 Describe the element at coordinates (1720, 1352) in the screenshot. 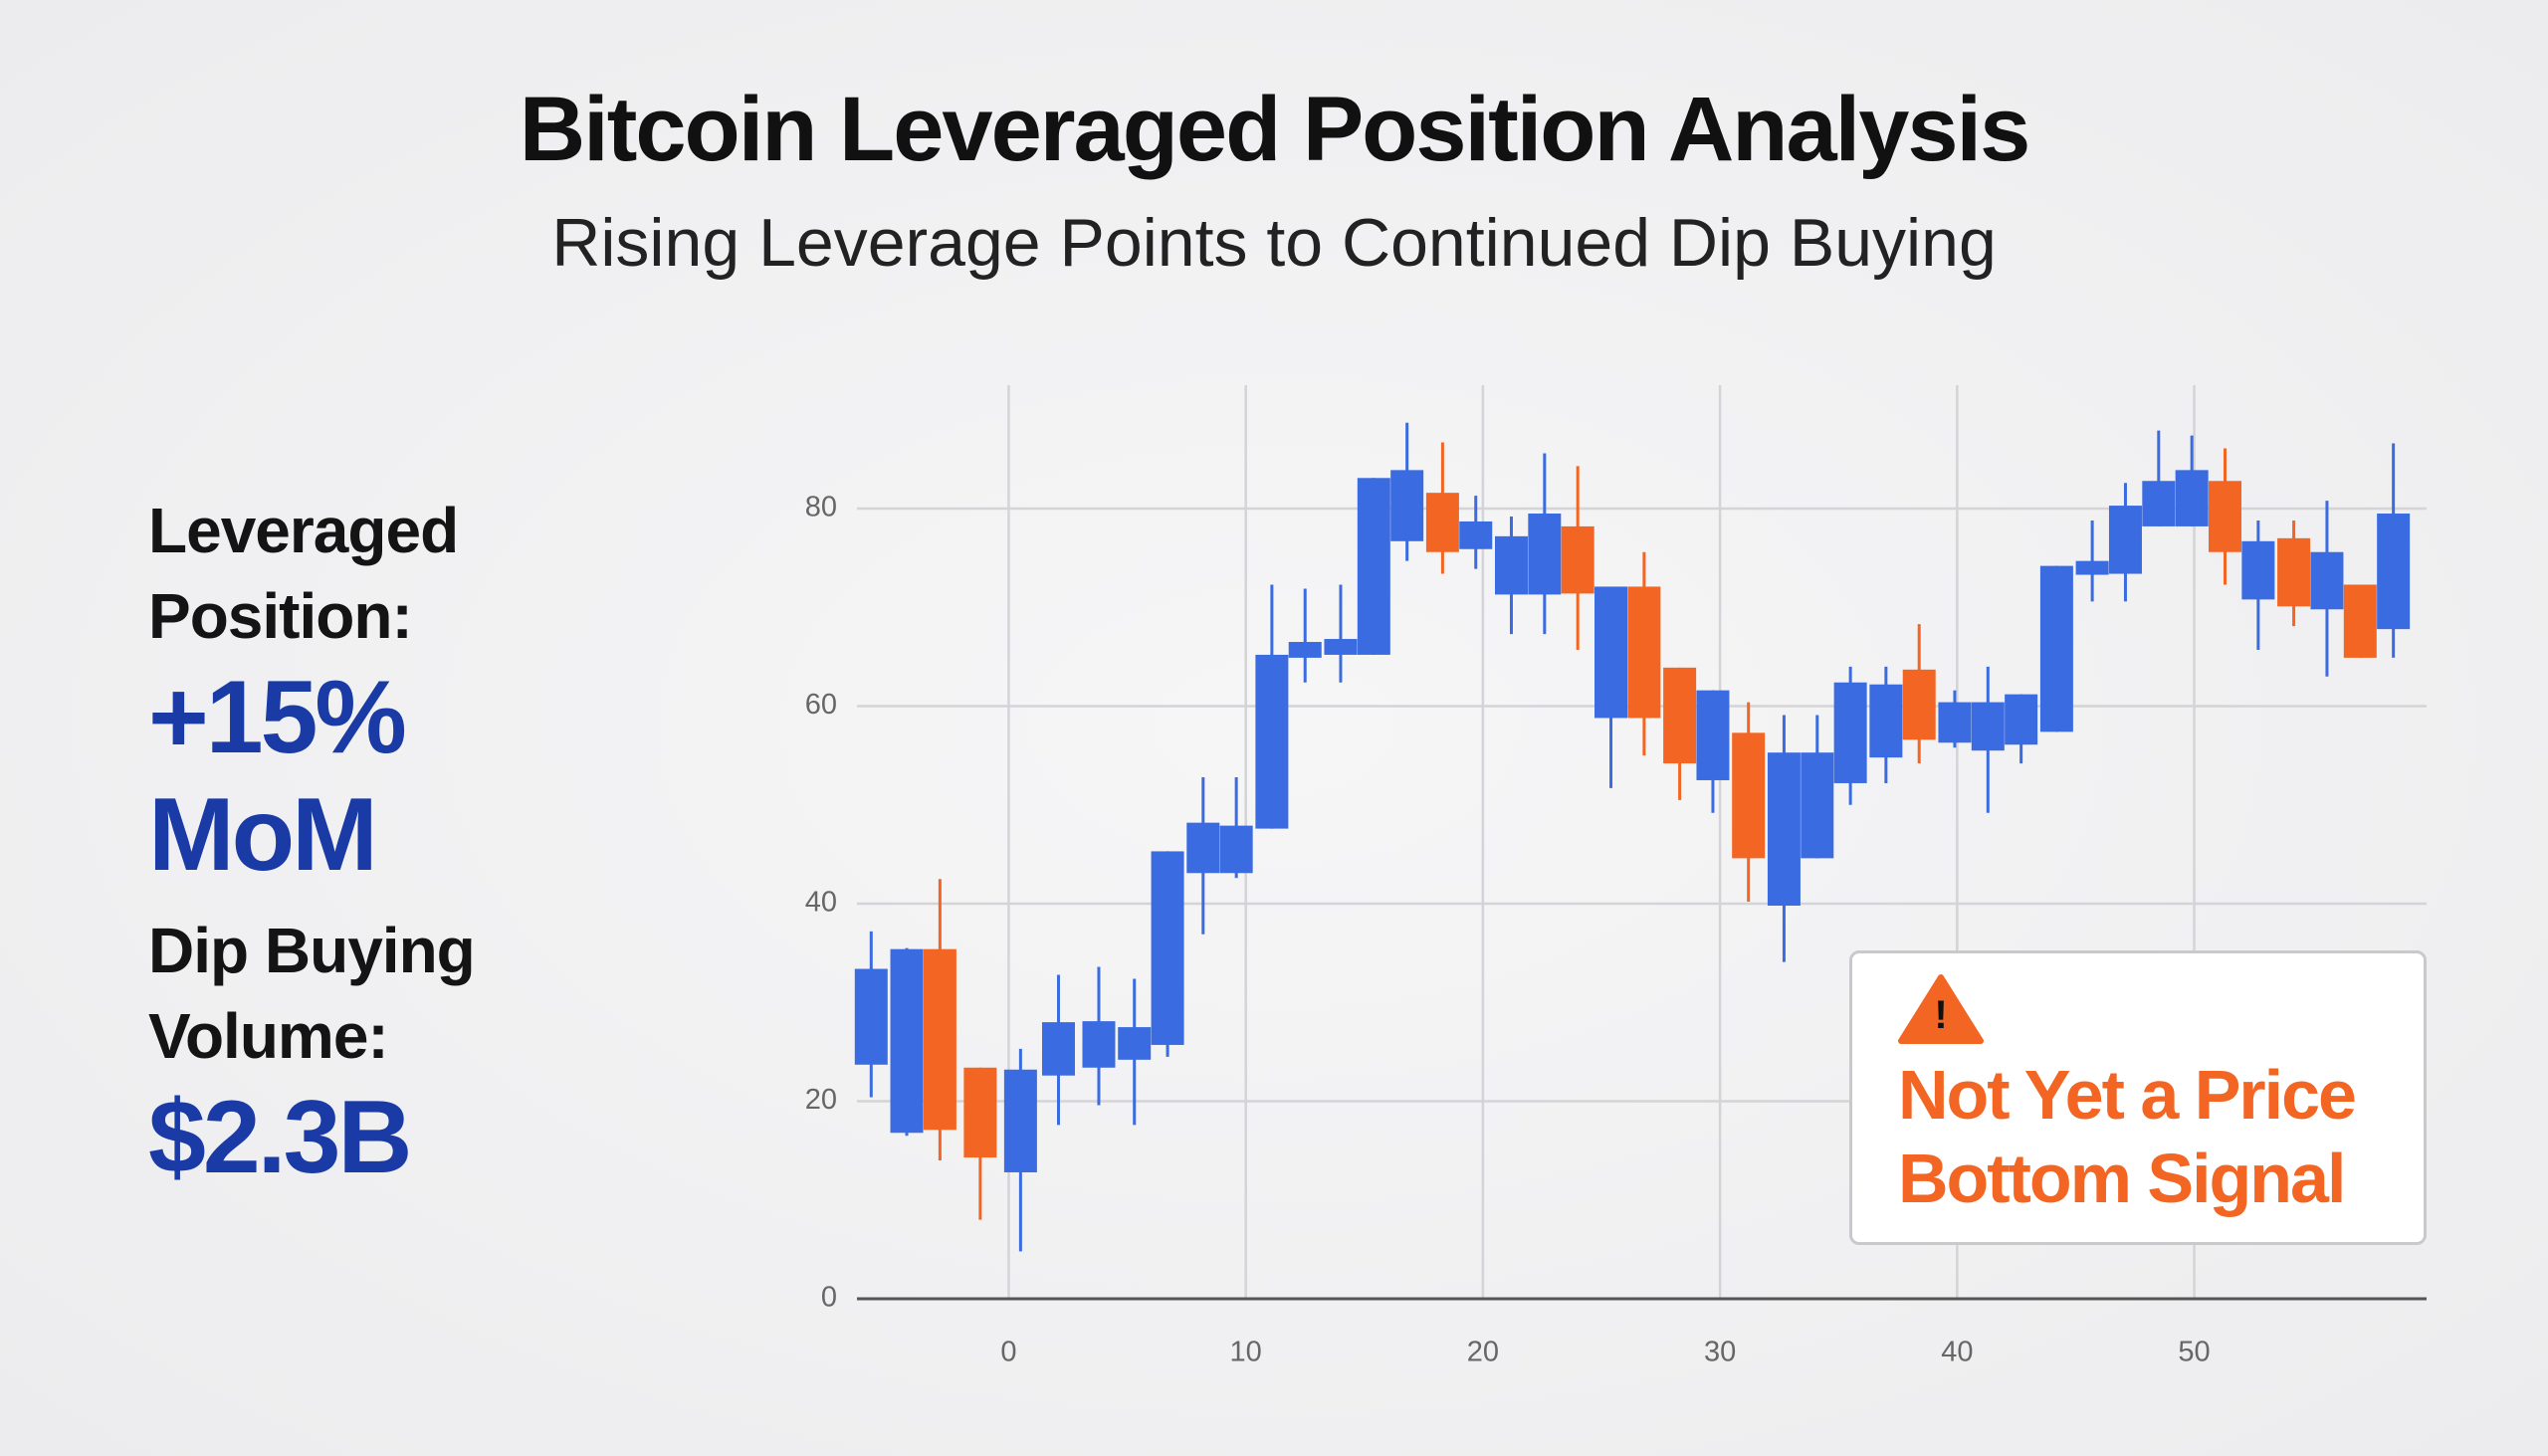

I see `x-tick-label: 30` at that location.